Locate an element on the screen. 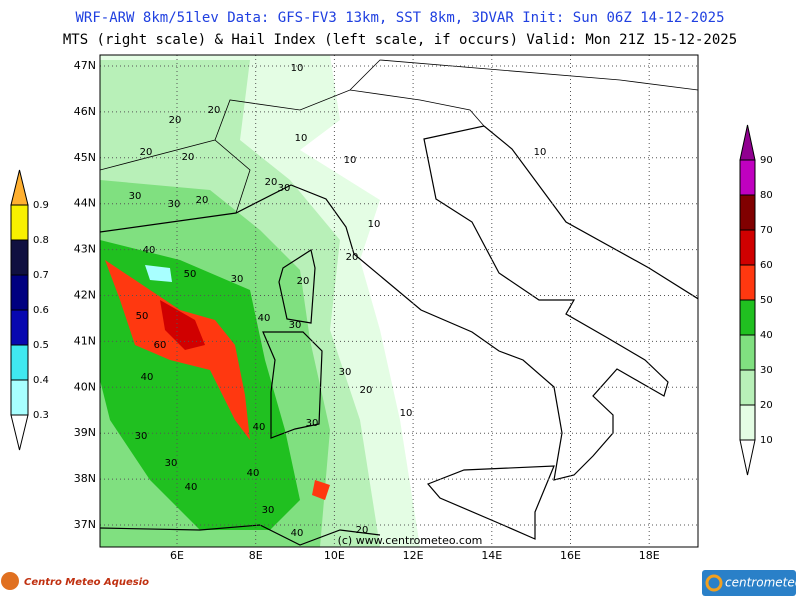  watermark: (c) www.centrometeo.com is located at coordinates (410, 540).